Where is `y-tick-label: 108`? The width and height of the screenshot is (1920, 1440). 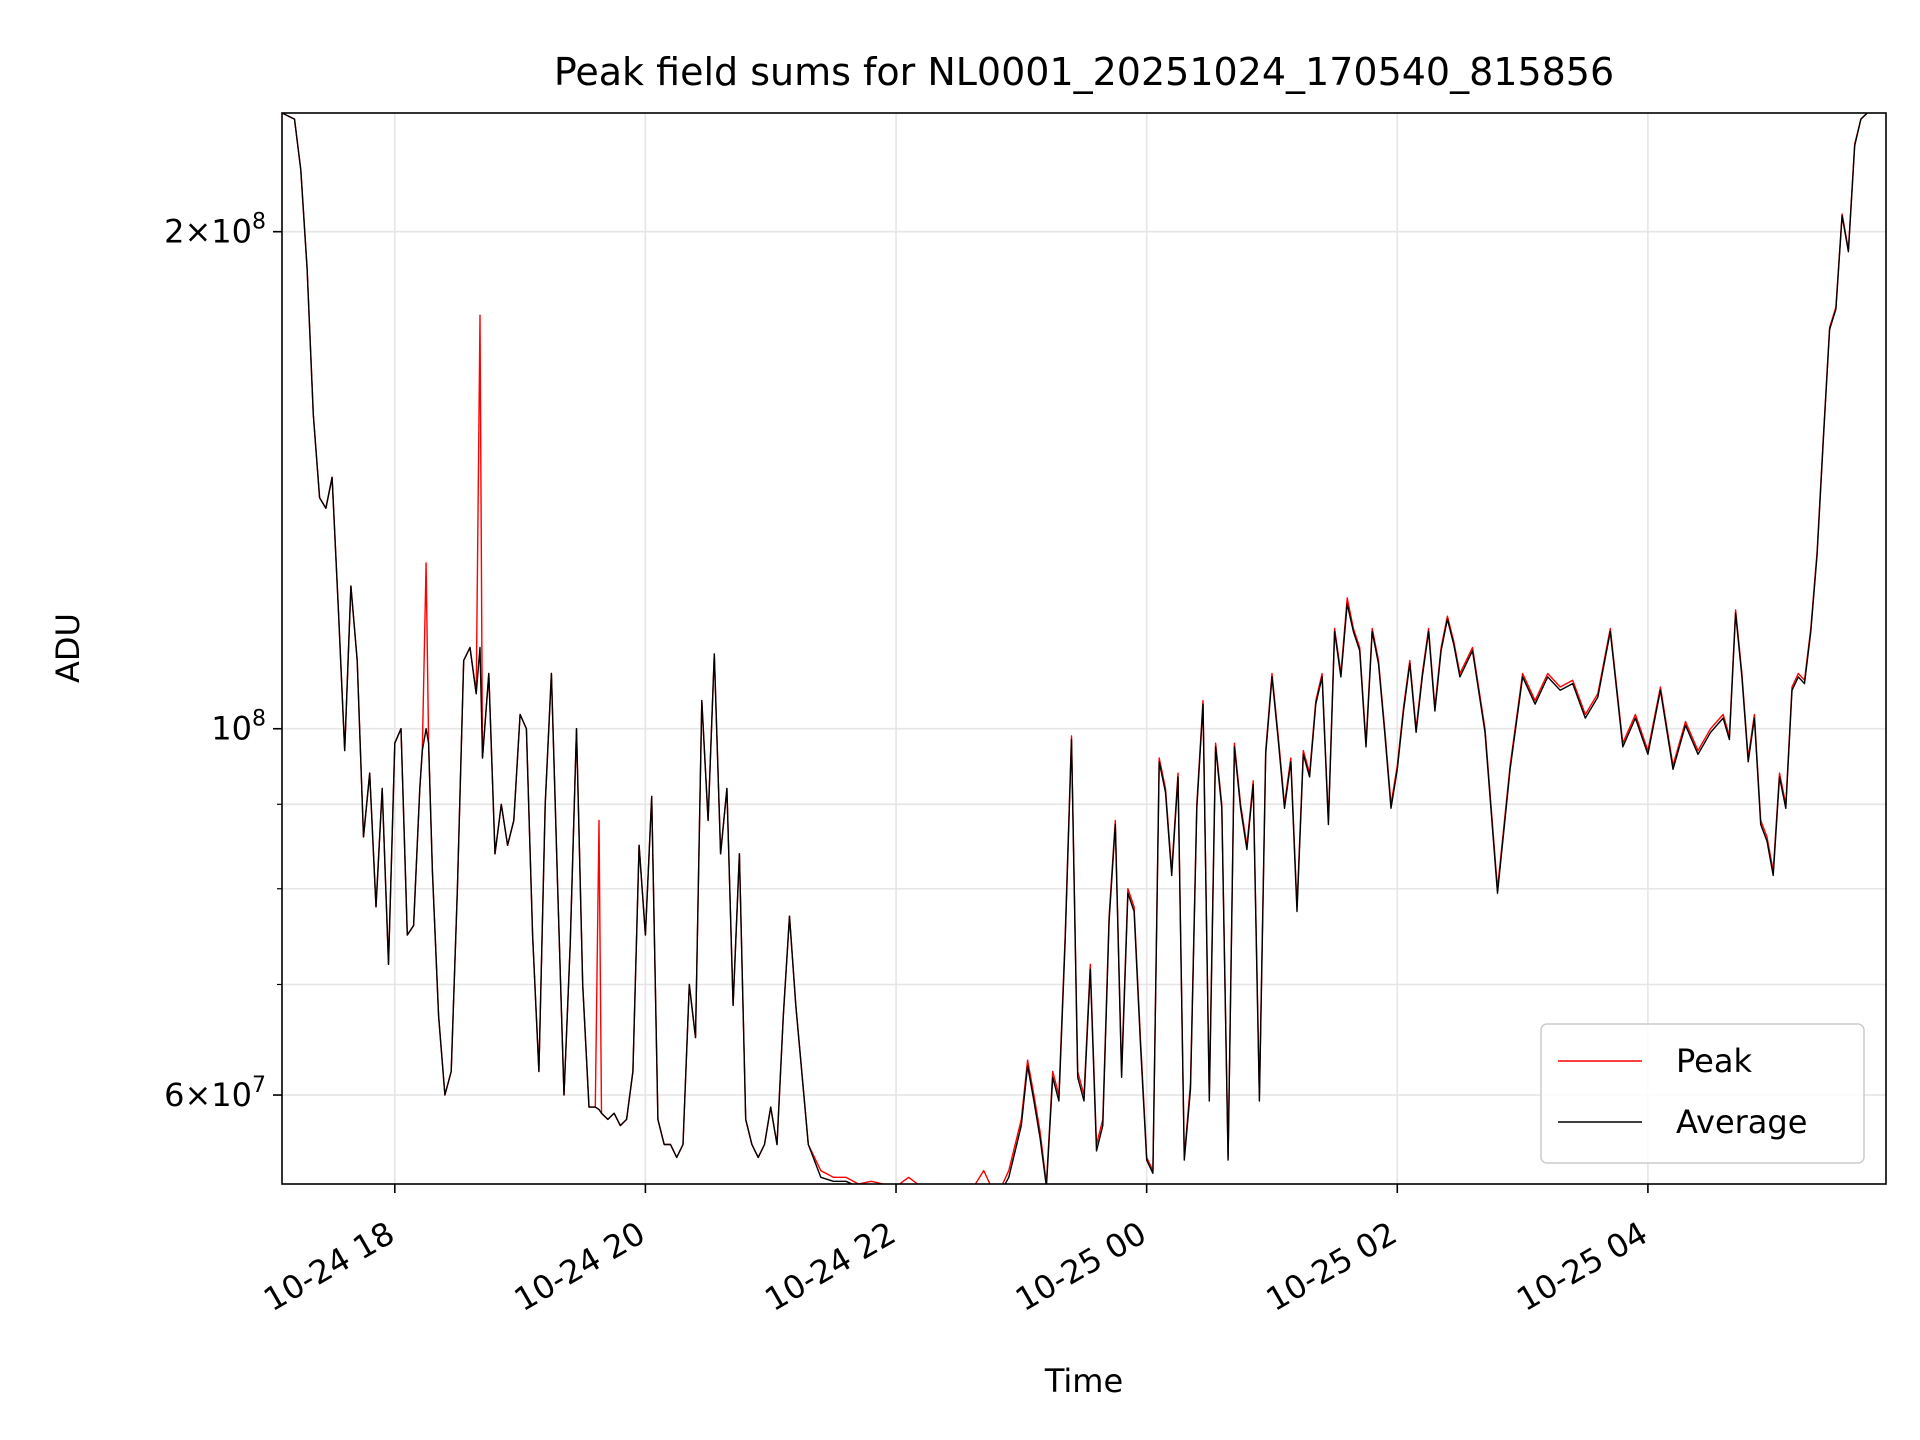 y-tick-label: 108 is located at coordinates (238, 727).